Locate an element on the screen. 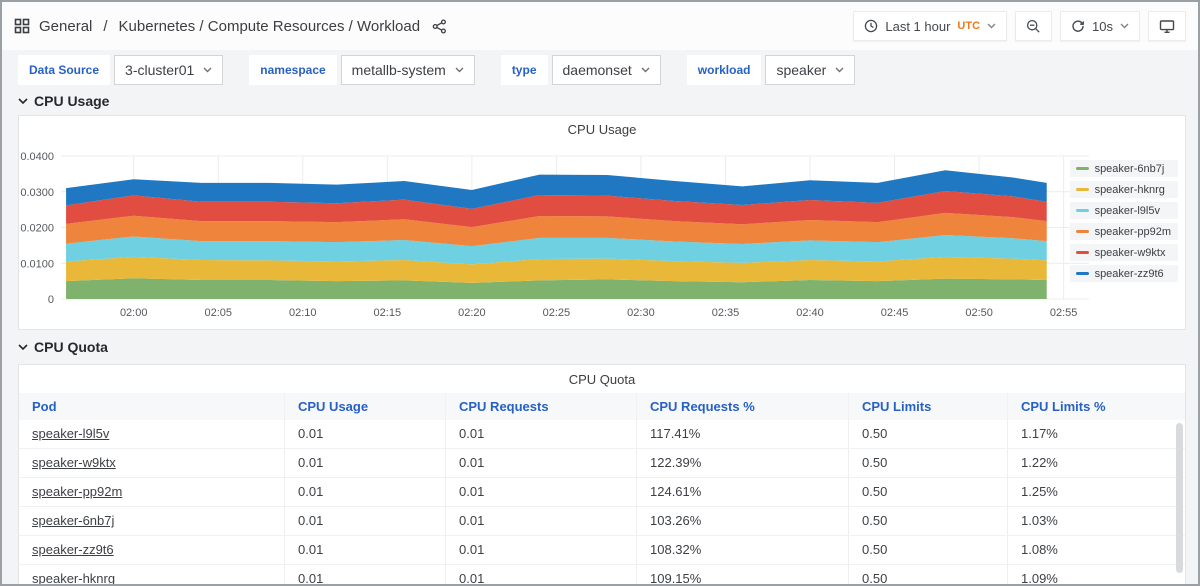 Image resolution: width=1200 pixels, height=586 pixels. monitor-icon is located at coordinates (1167, 26).